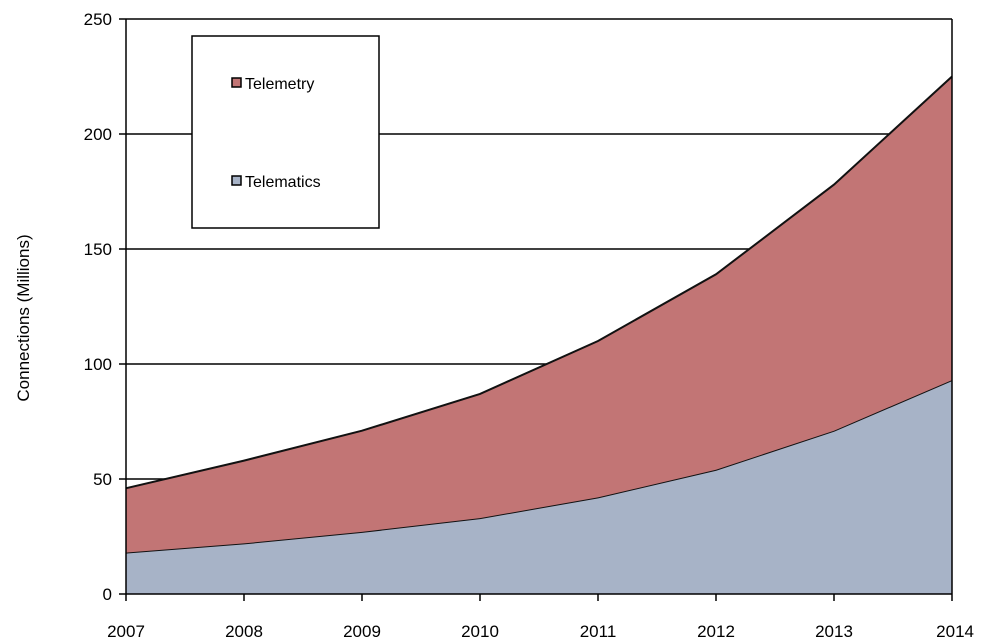  What do you see at coordinates (126, 631) in the screenshot?
I see `x-tick-label: 2007` at bounding box center [126, 631].